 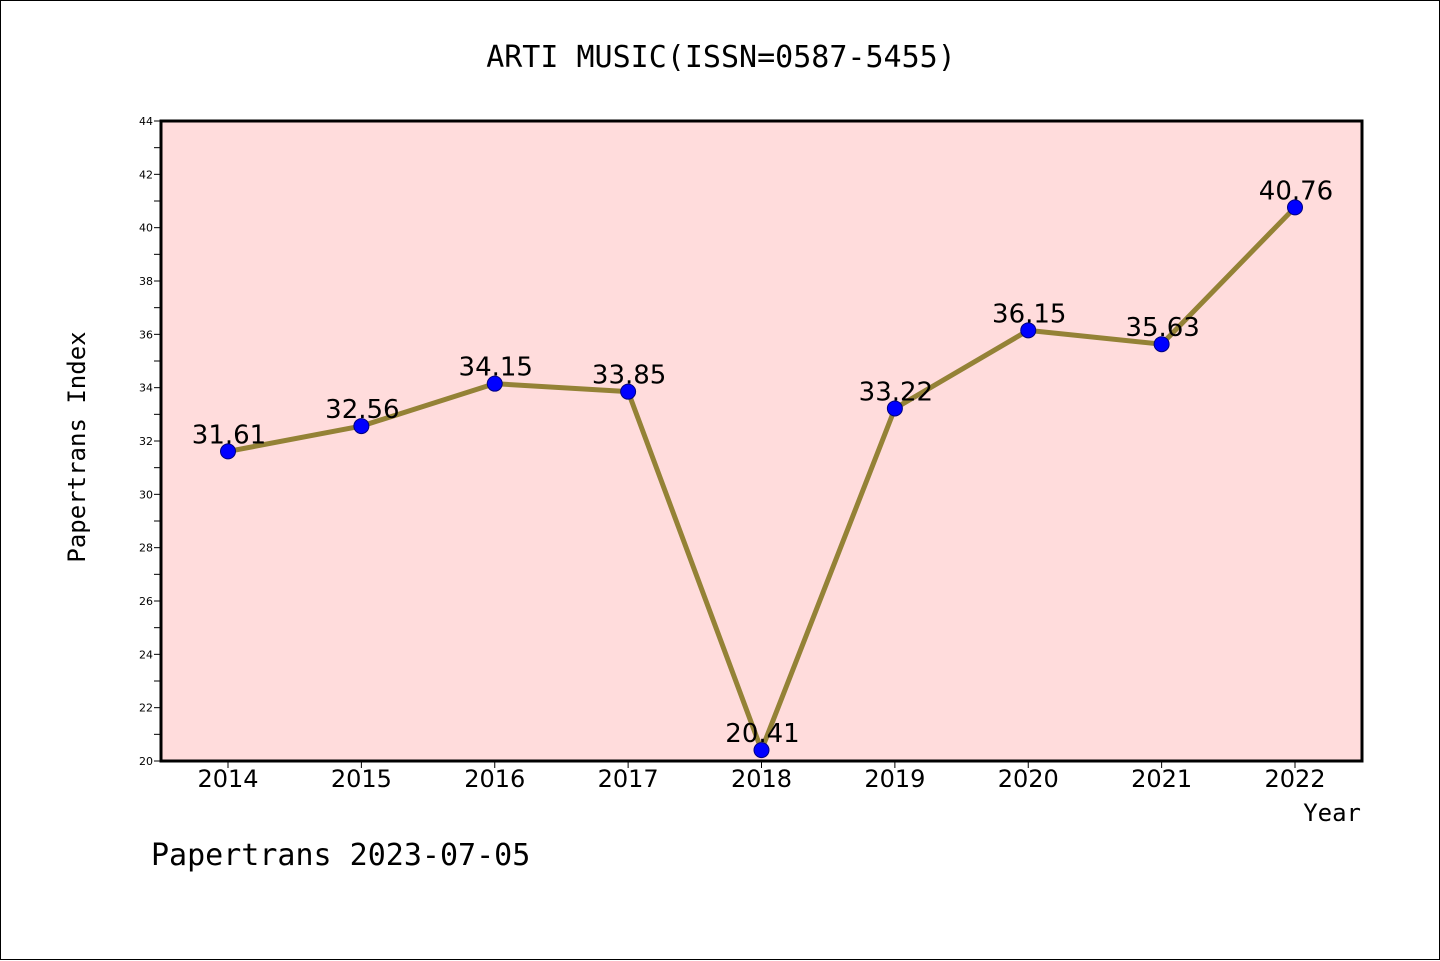 I want to click on y-tick-label: 40, so click(x=146, y=228).